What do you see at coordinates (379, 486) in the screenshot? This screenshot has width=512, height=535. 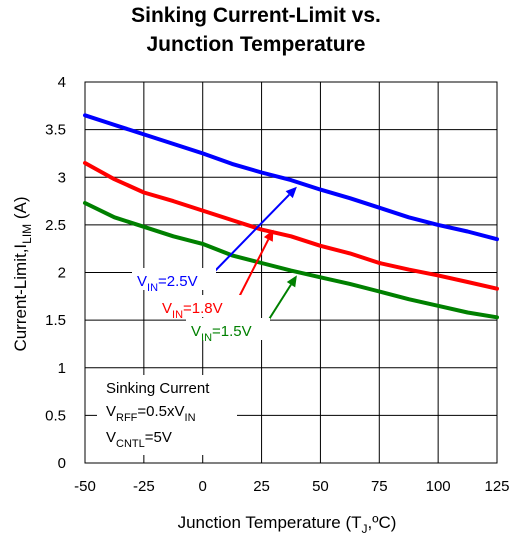 I see `x-tick-label: 75` at bounding box center [379, 486].